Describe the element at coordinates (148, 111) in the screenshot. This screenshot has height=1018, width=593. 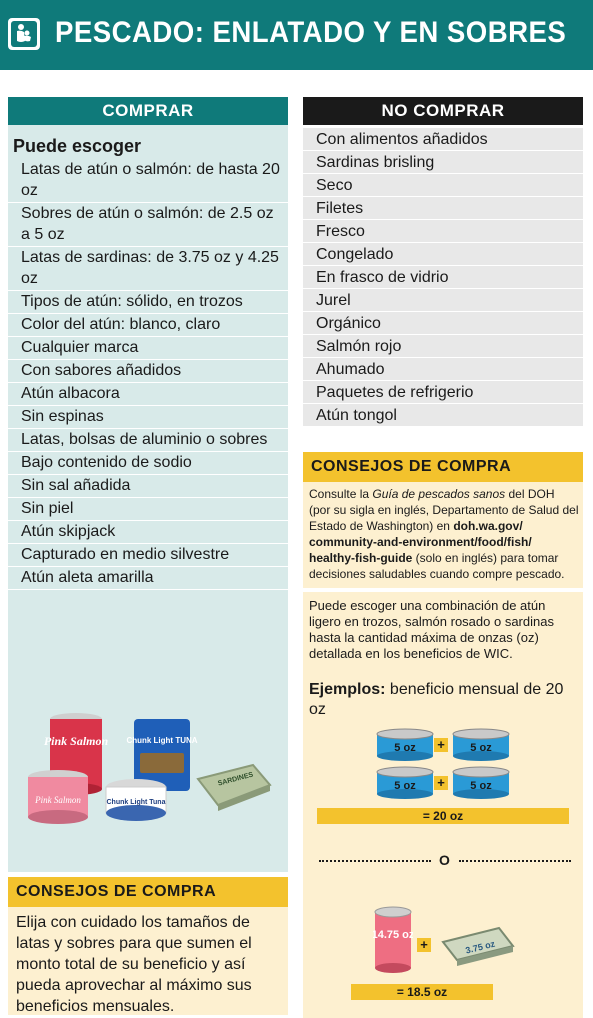
I see `buy-heading: COMPRAR` at that location.